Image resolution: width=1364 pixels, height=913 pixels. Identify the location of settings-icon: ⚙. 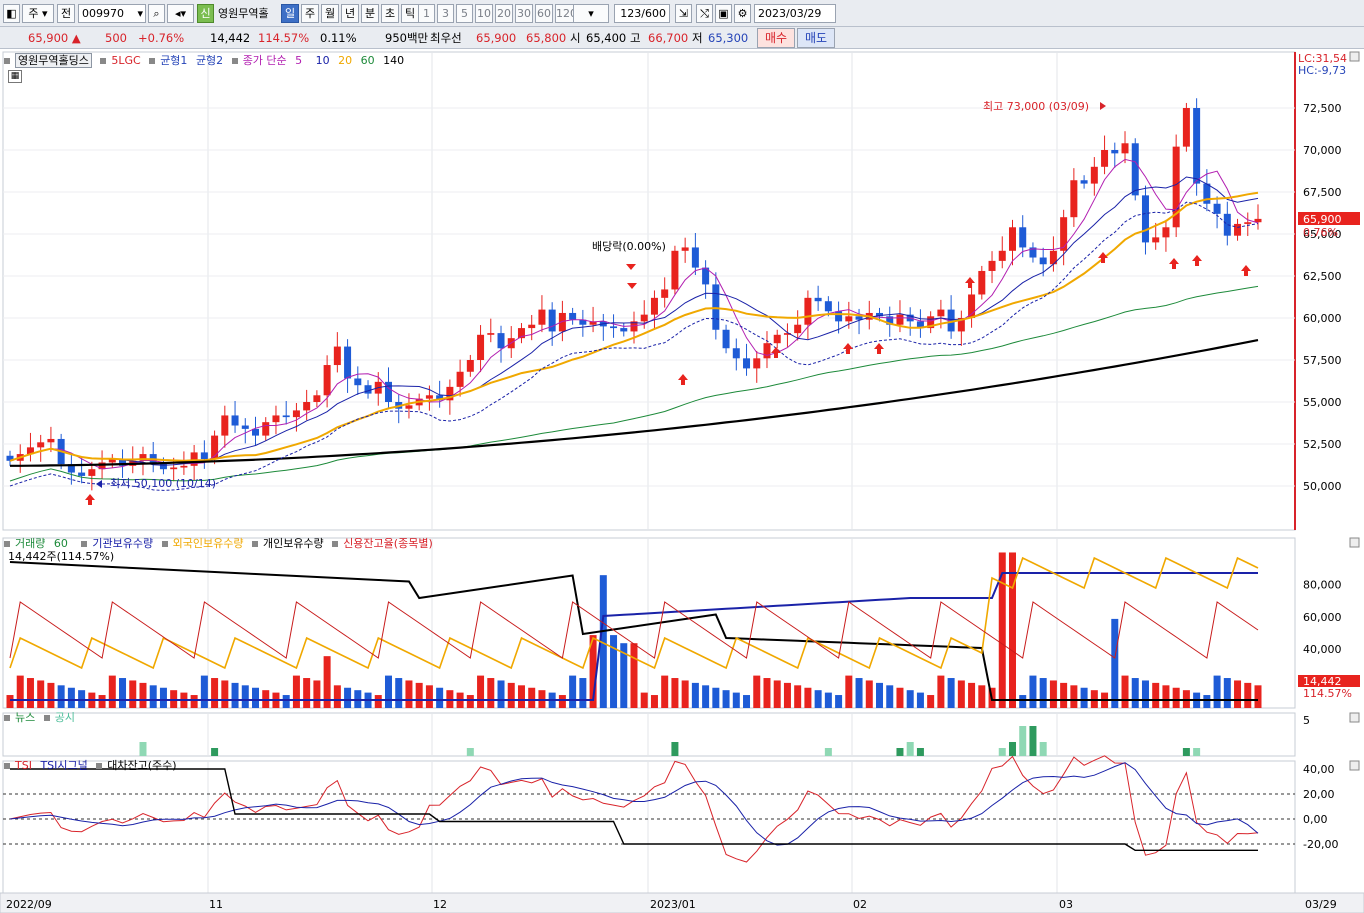
(742, 13).